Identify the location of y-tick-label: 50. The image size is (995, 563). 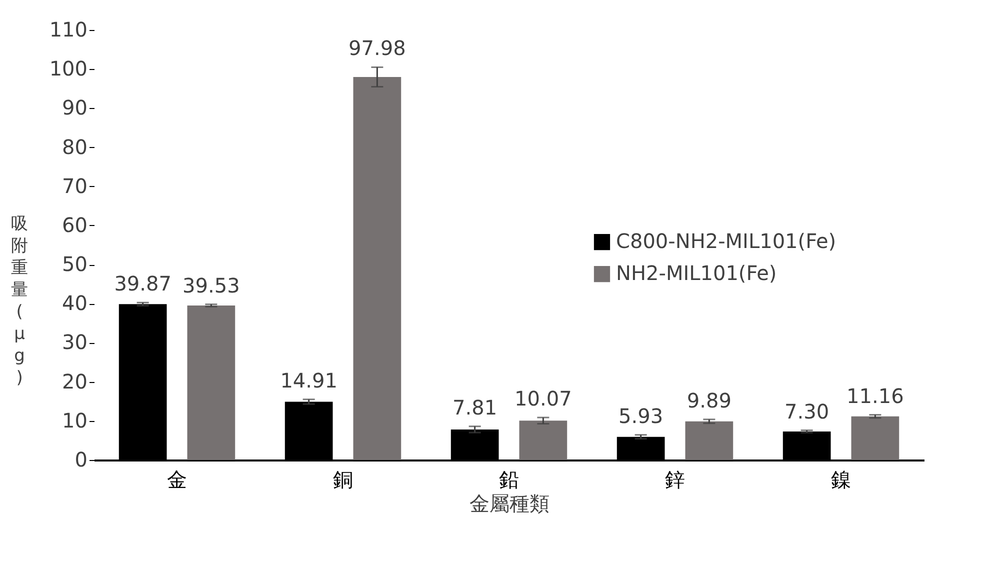
(75, 264).